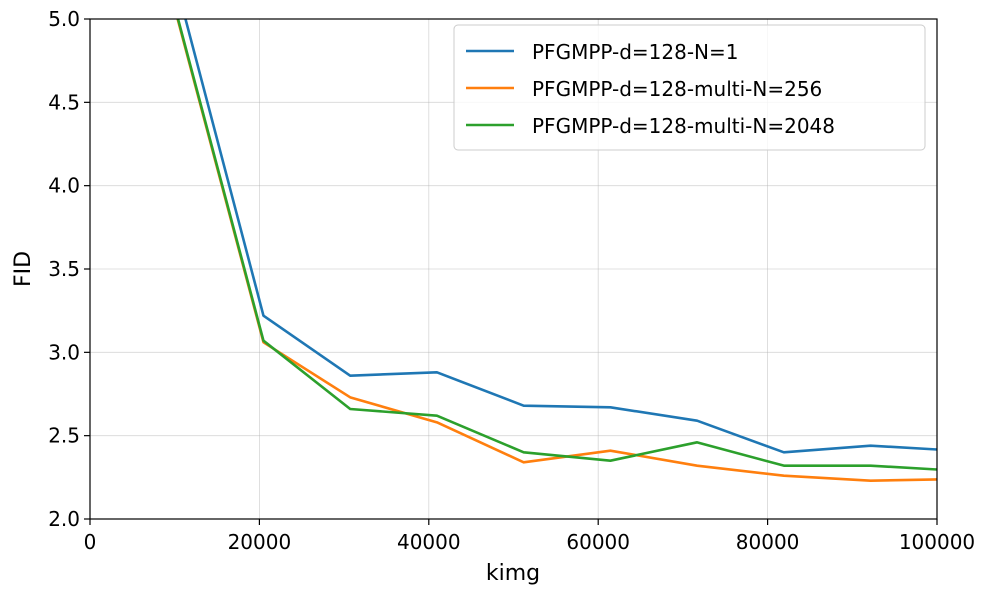  I want to click on y-axis-label: FID, so click(23, 269).